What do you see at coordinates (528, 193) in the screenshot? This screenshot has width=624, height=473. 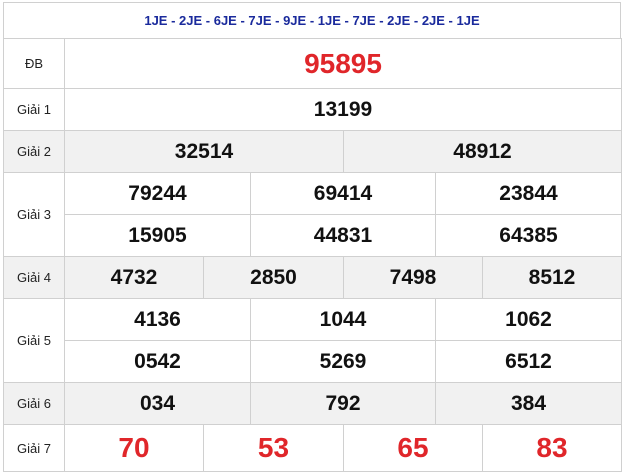 I see `prize-number: 23844` at bounding box center [528, 193].